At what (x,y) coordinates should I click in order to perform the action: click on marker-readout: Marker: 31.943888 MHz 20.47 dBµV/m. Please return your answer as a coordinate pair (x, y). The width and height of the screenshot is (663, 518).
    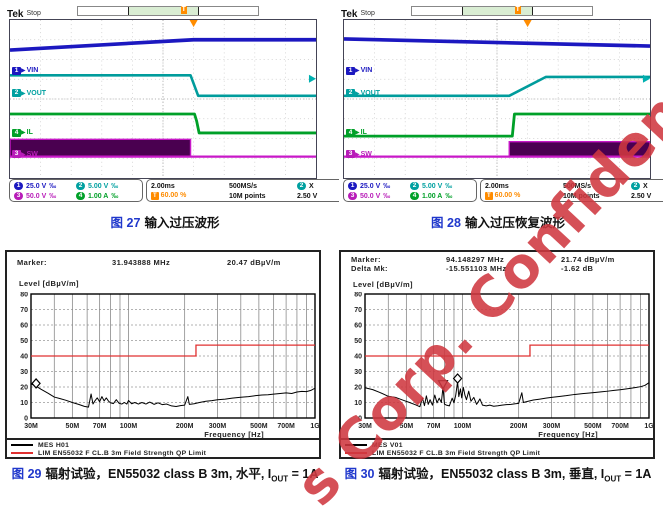
    Looking at the image, I should click on (149, 262).